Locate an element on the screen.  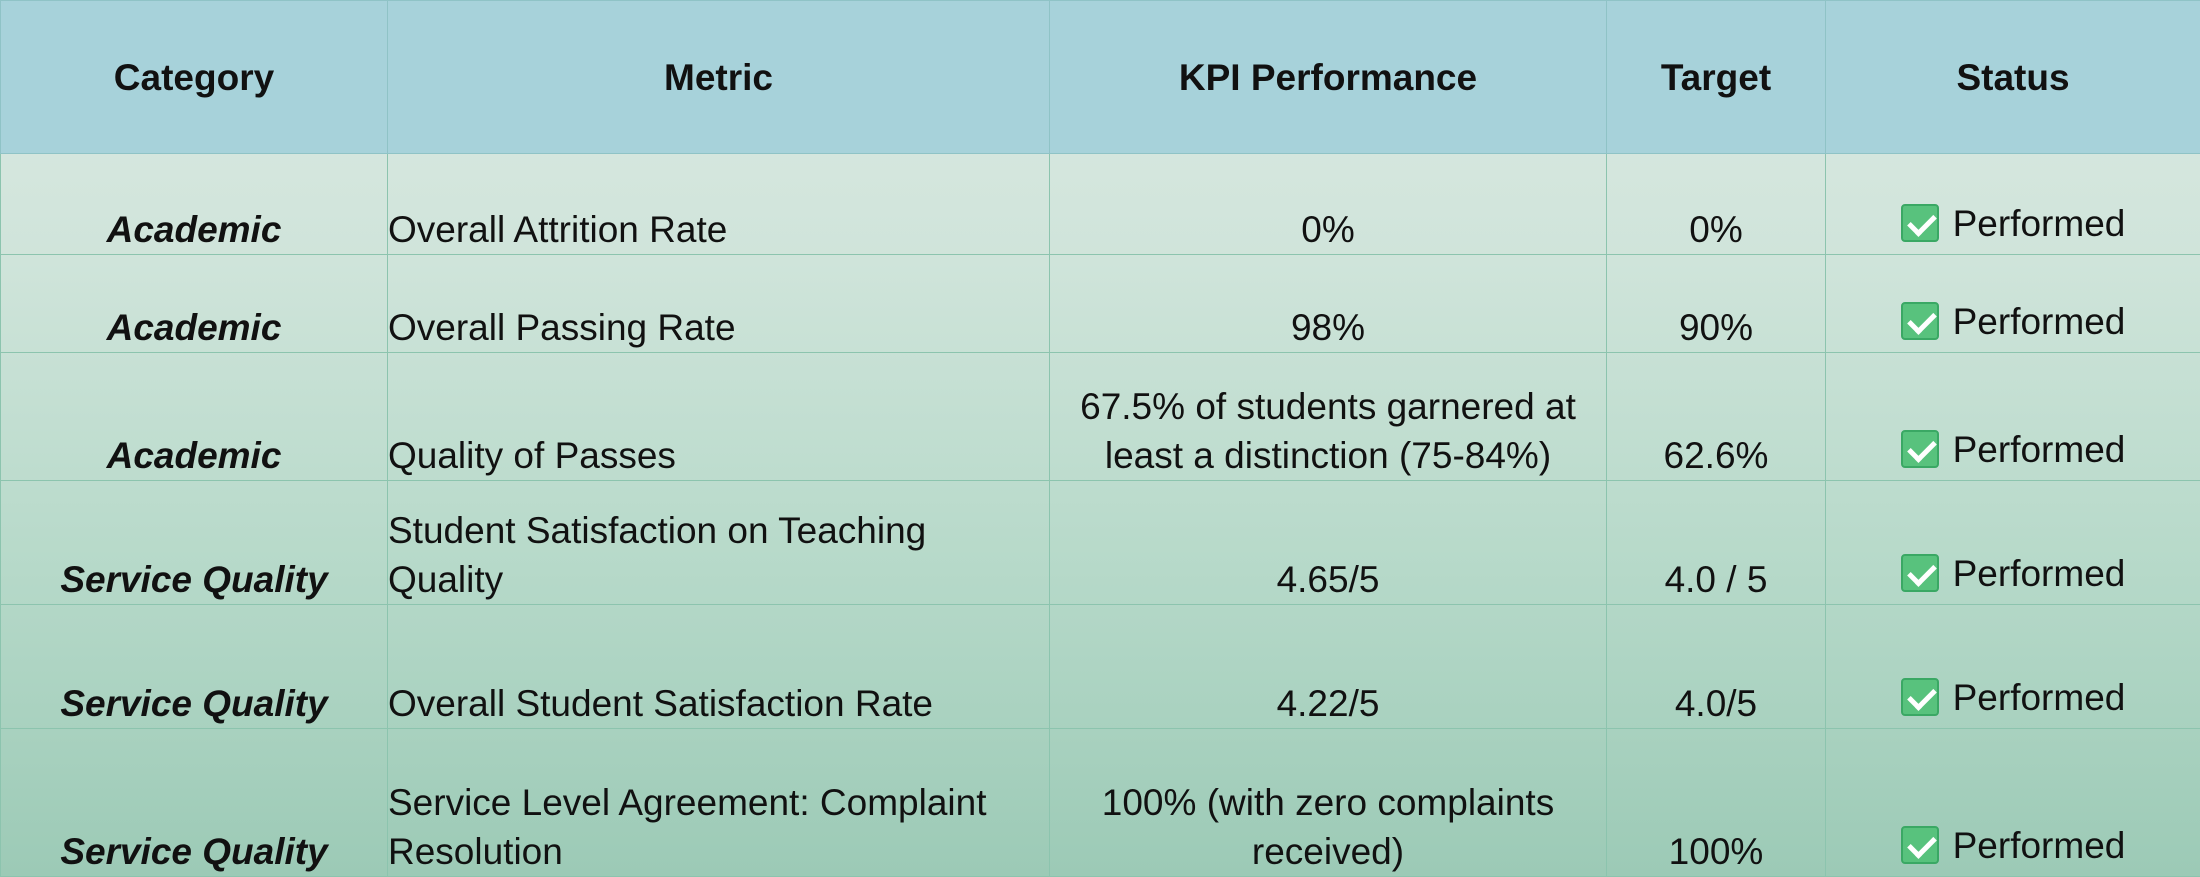
target-cell: 90% is located at coordinates (1716, 304).